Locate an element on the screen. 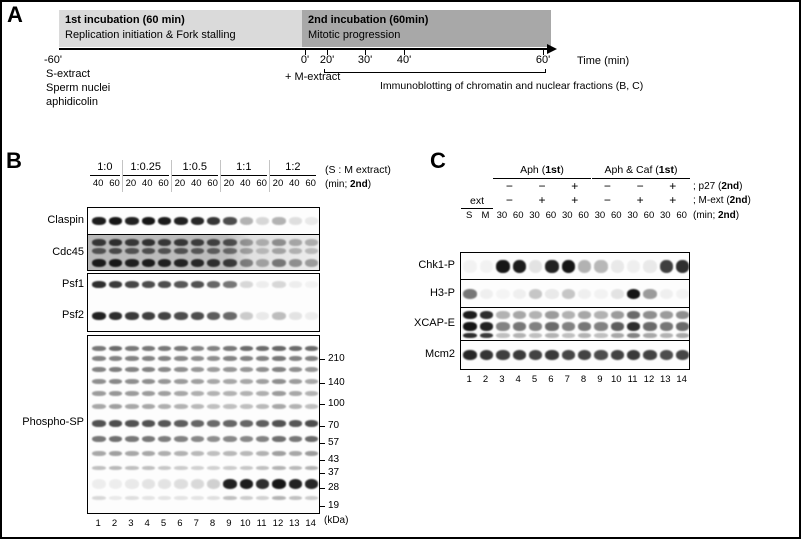  timeline-tick is located at coordinates (327, 52).